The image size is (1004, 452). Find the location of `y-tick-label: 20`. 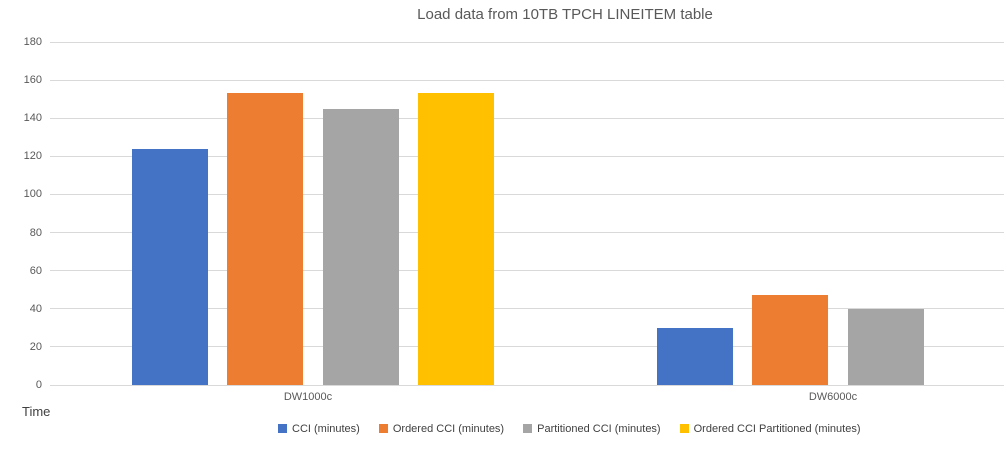

y-tick-label: 20 is located at coordinates (35, 346).